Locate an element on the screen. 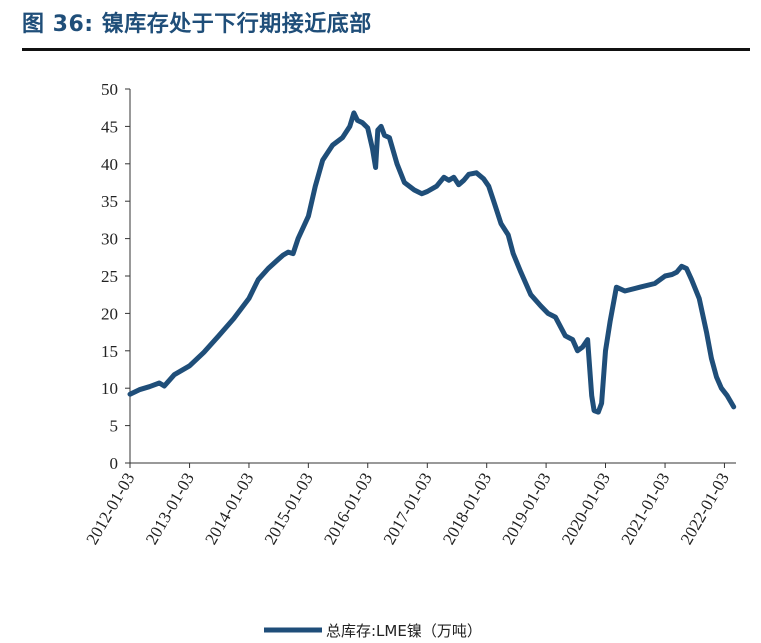 The image size is (761, 643). x-tick-label: 2022-01-03 is located at coordinates (705, 509).